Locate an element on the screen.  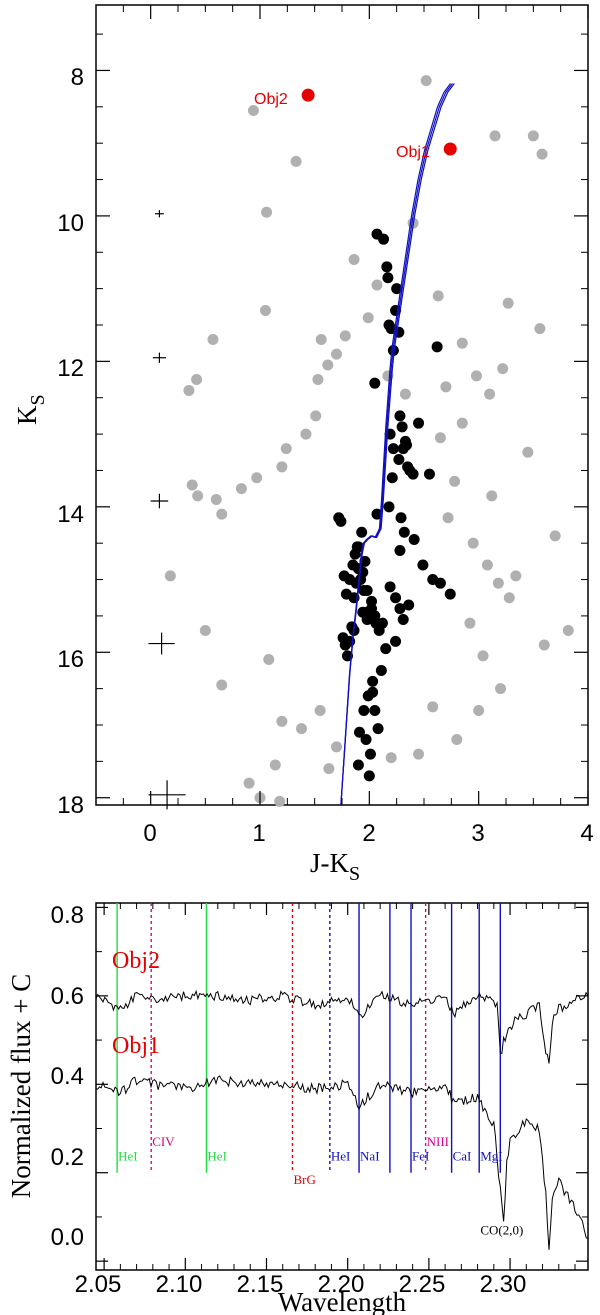
spec-y-tick-label: 0.0 is located at coordinates (67, 1237).